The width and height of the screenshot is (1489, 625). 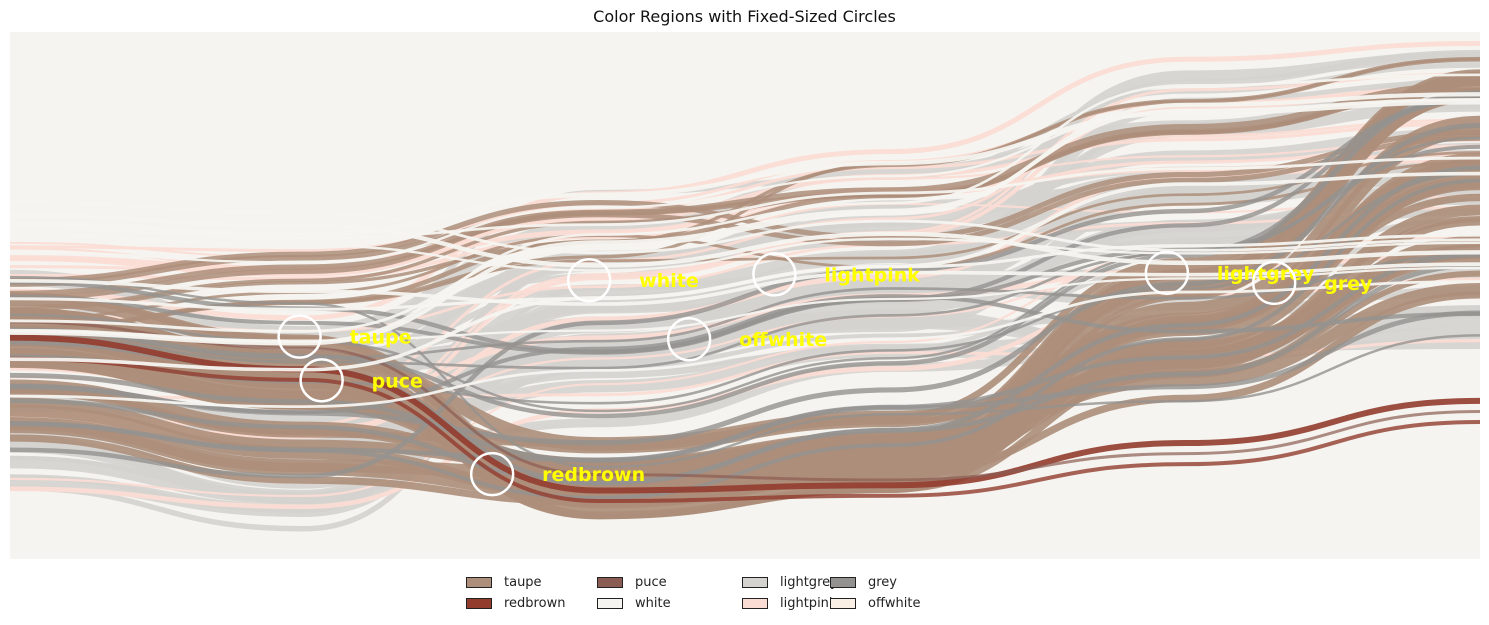 I want to click on circle-label-lightgrey: lightgrey, so click(x=1266, y=274).